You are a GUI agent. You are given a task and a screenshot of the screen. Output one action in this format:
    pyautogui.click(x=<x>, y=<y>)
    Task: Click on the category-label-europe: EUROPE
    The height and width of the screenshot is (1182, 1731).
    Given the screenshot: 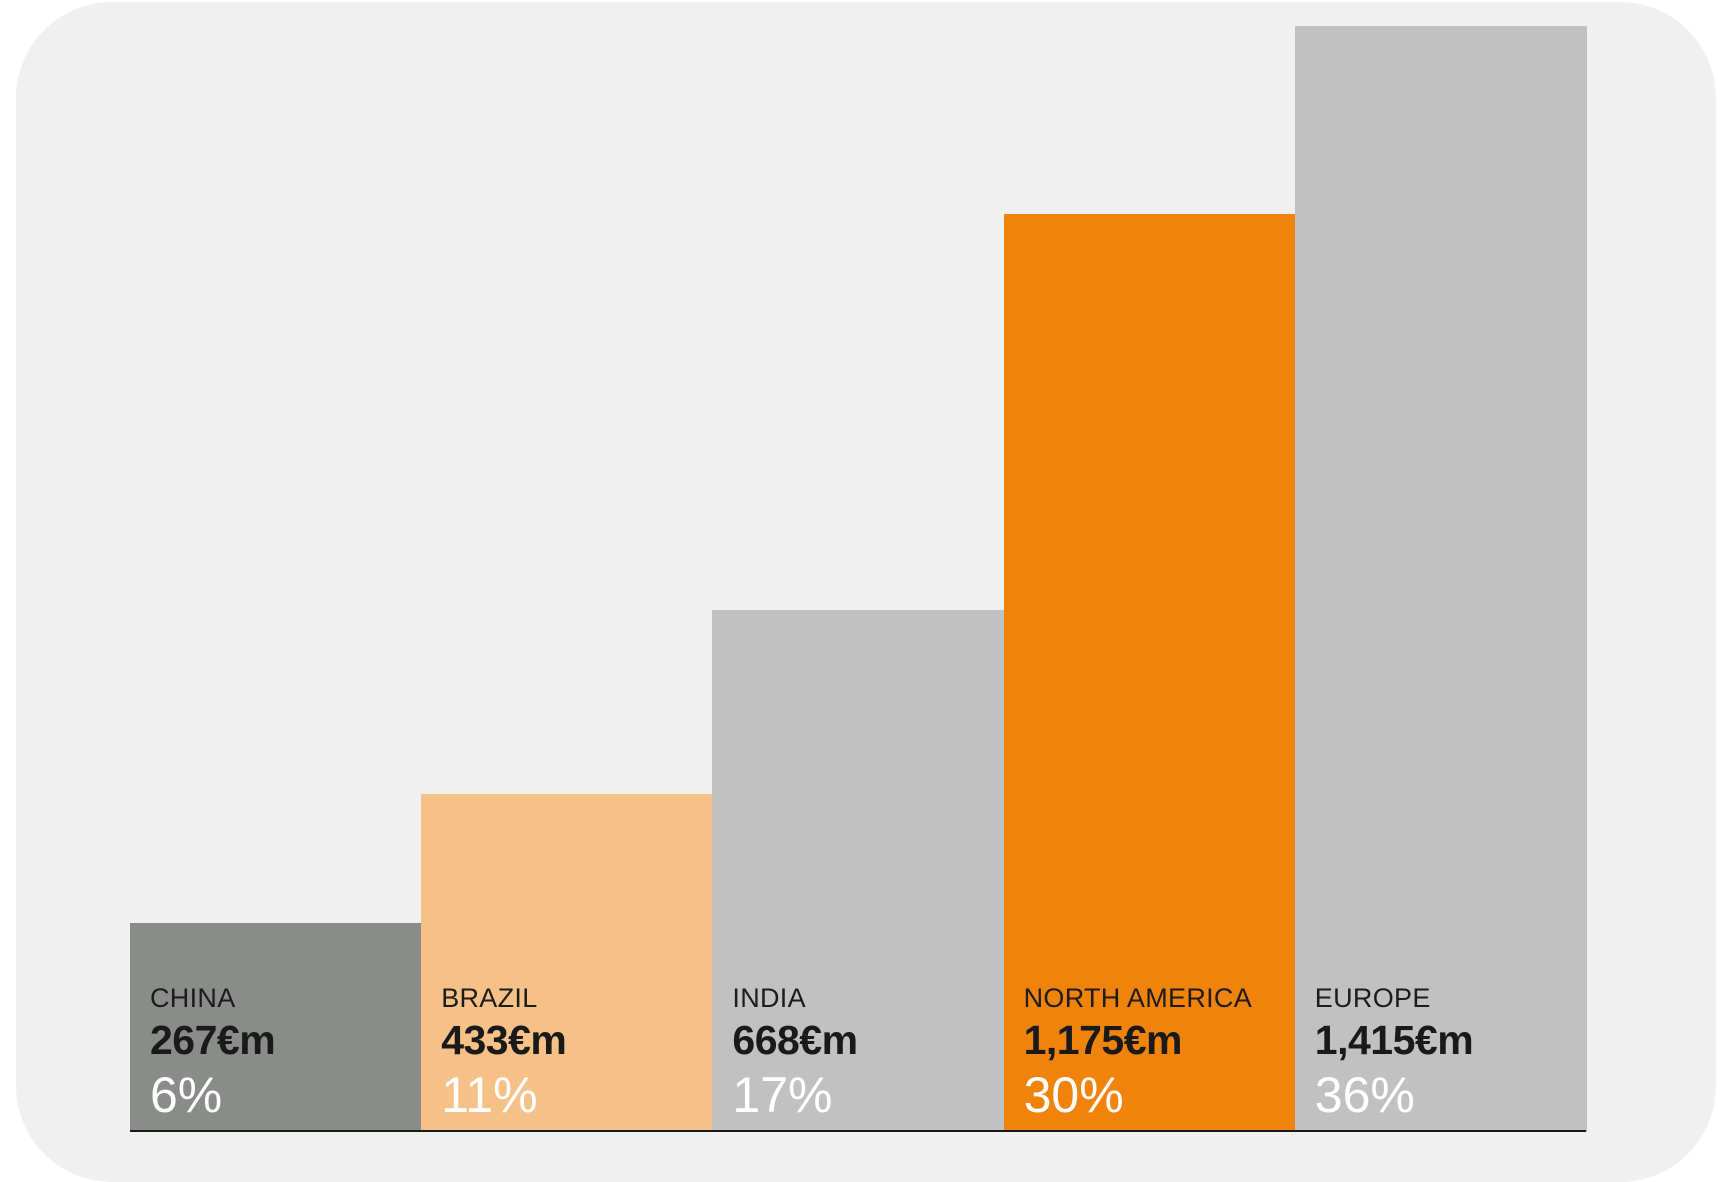 What is the action you would take?
    pyautogui.click(x=1372, y=998)
    